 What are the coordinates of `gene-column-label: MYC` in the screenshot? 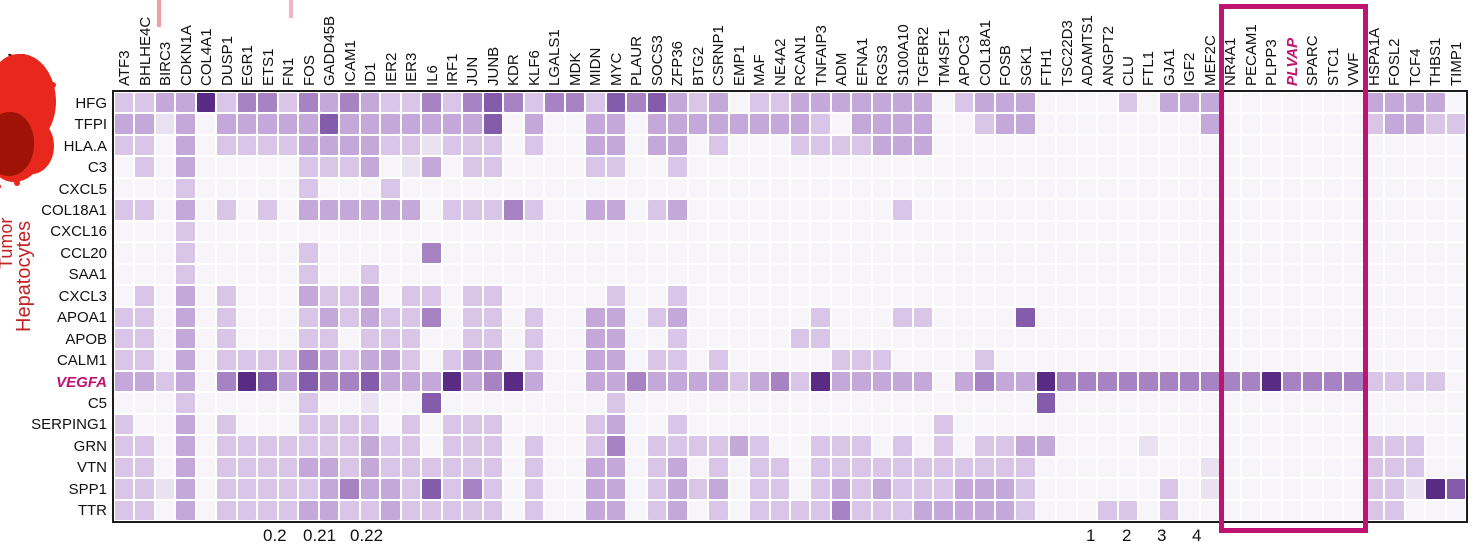 It's located at (616, 69).